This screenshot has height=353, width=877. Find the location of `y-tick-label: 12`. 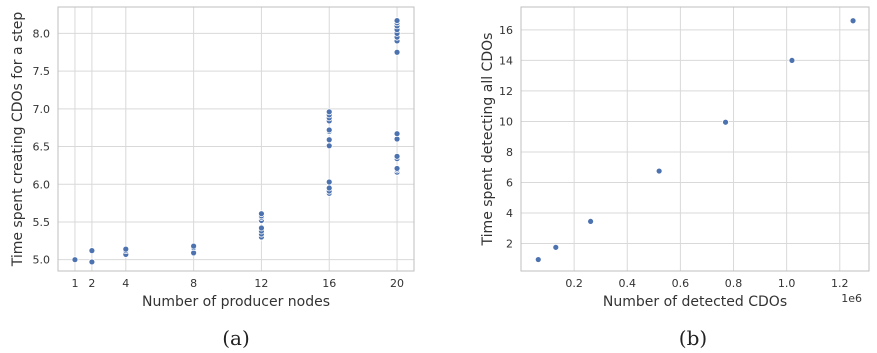

y-tick-label: 12 is located at coordinates (506, 91).